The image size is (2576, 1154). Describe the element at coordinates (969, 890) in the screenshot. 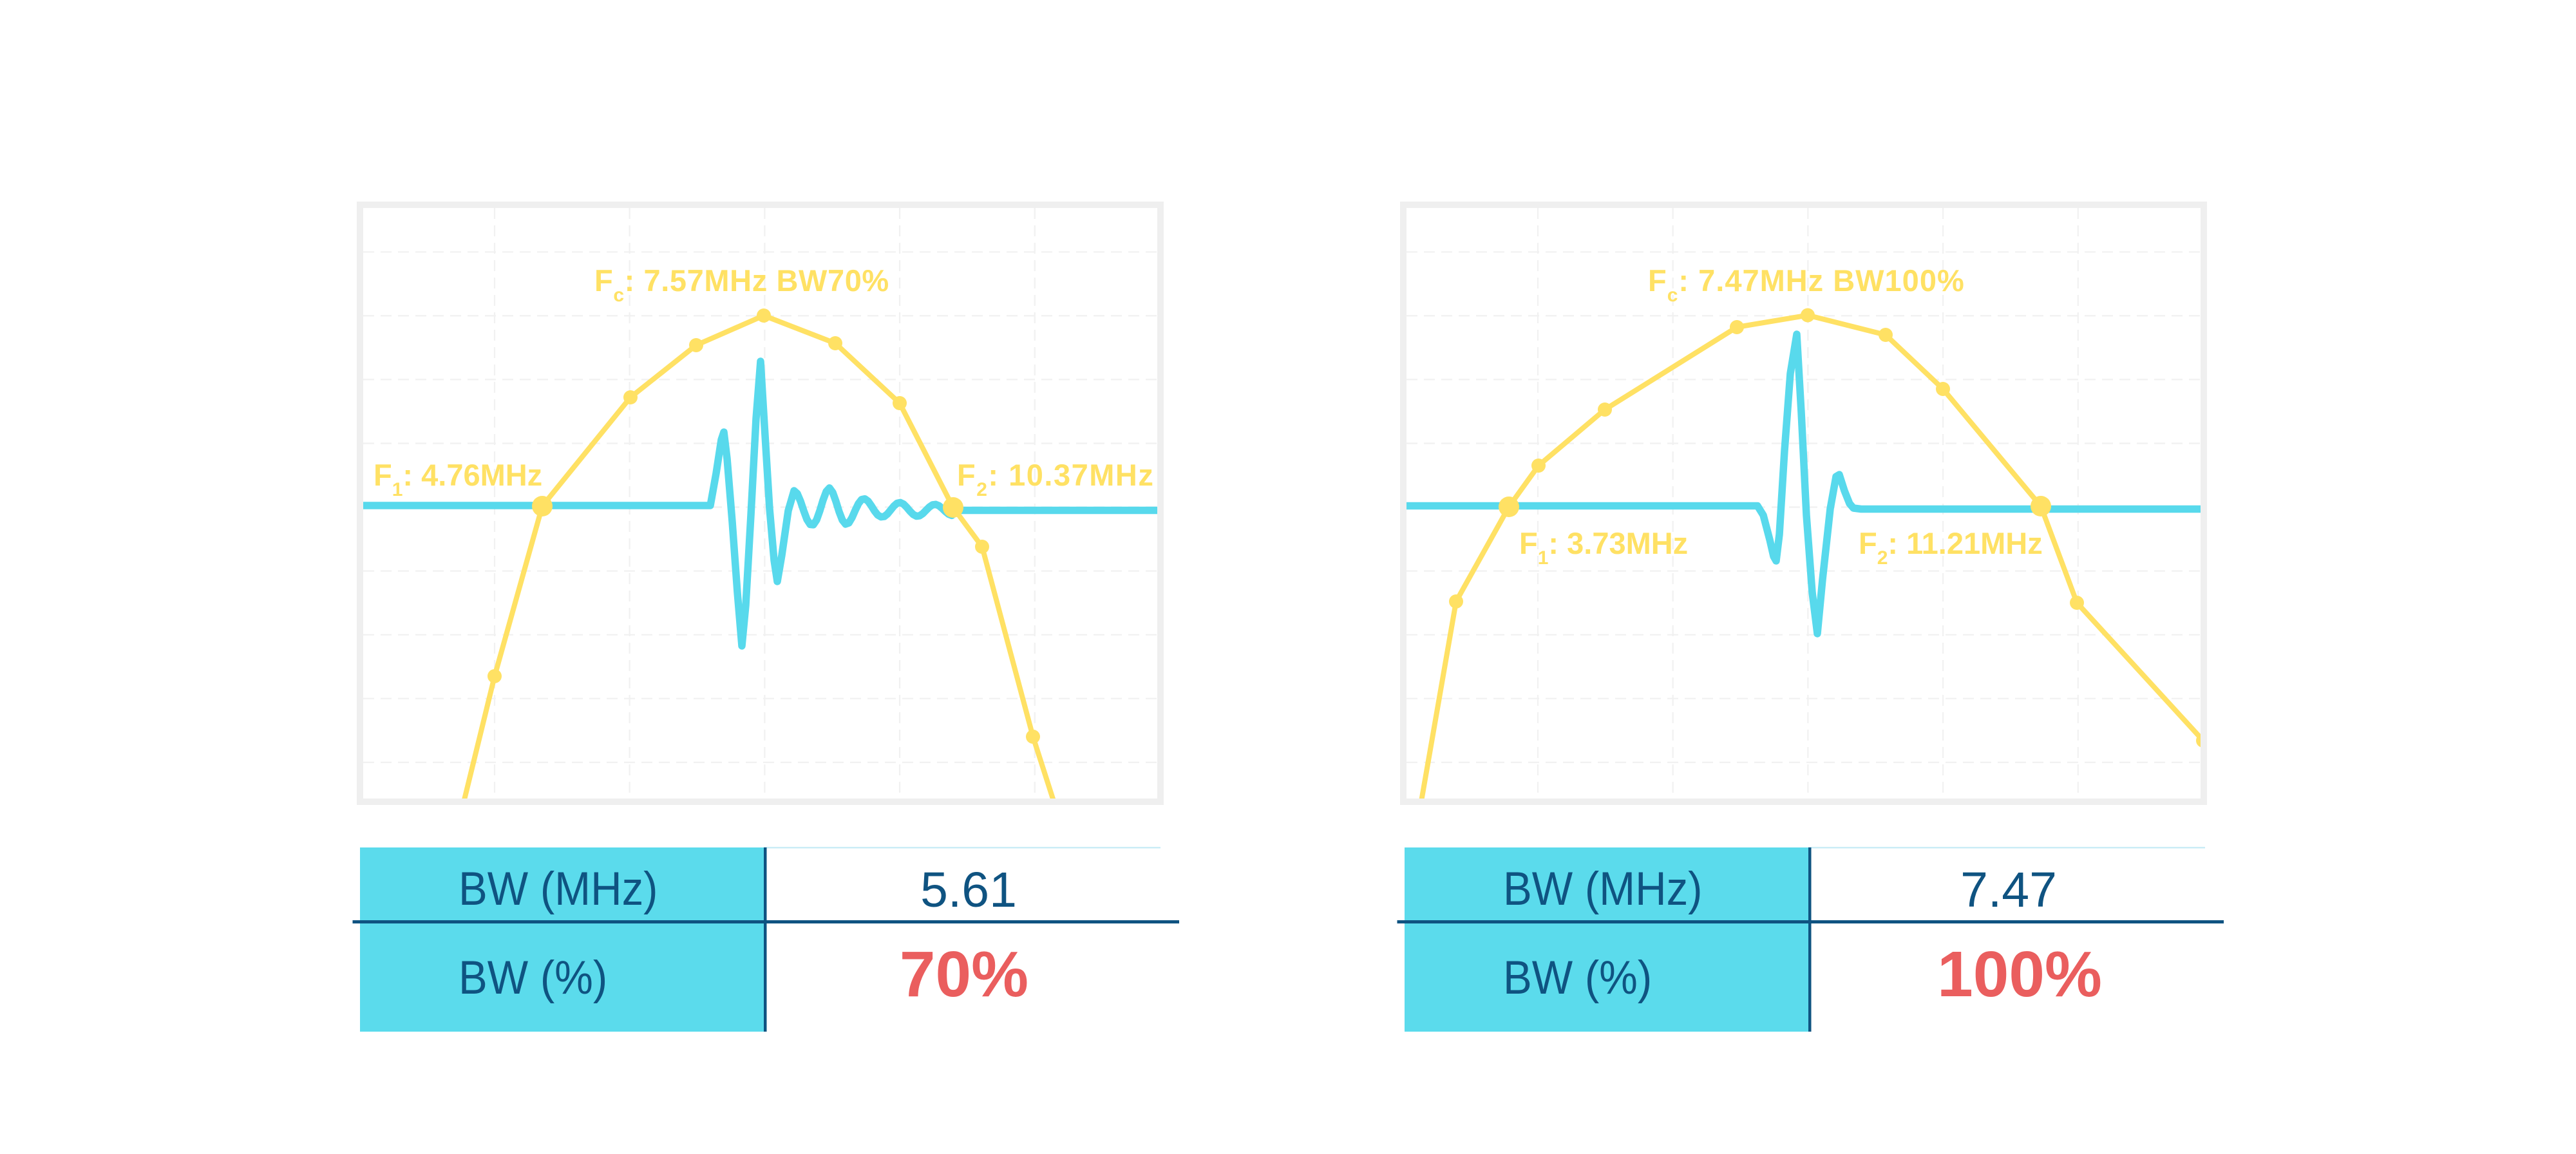

I see `svg-text: 5.61` at that location.